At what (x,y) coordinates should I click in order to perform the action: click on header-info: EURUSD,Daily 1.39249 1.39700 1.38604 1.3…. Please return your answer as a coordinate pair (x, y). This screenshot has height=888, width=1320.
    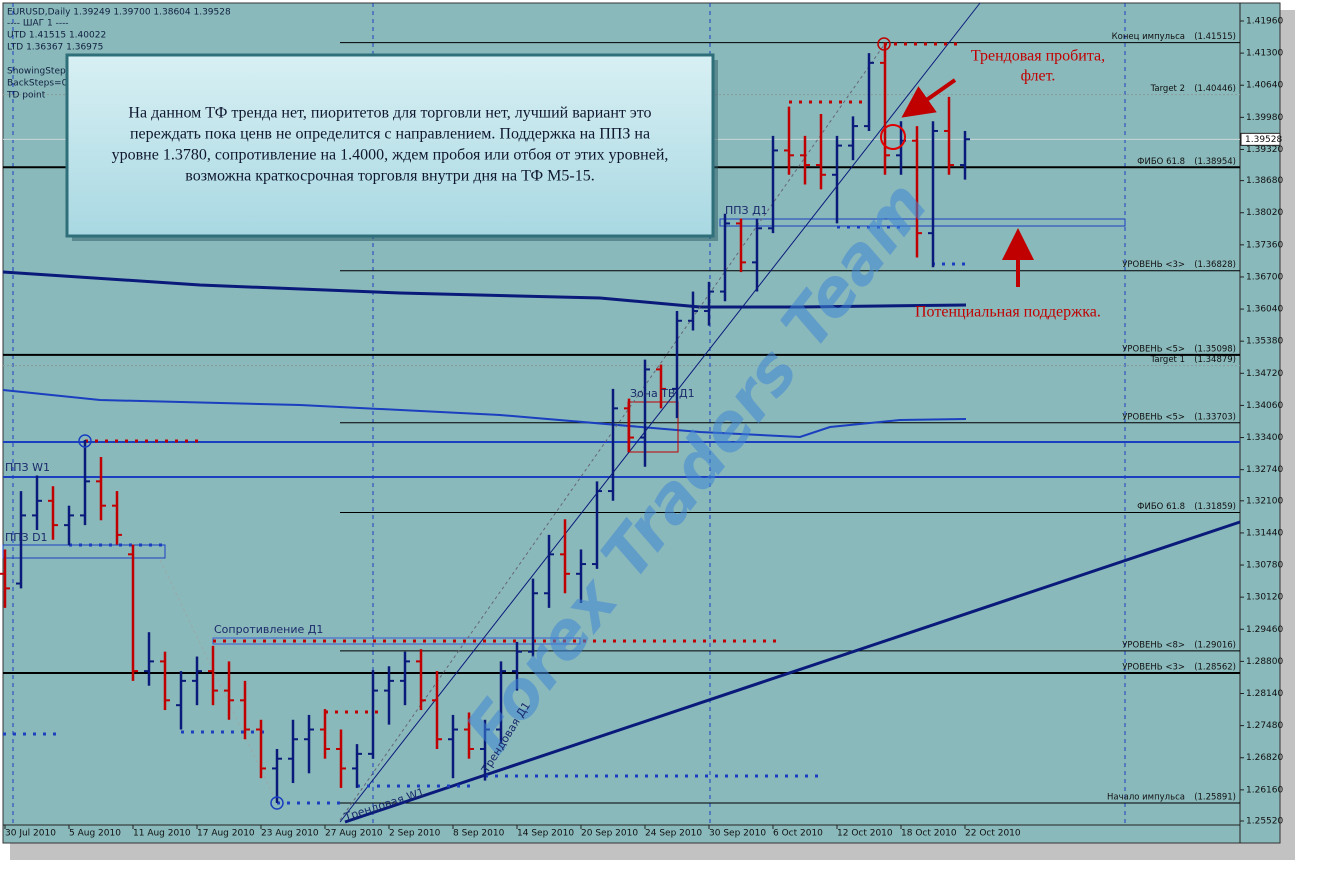
    Looking at the image, I should click on (119, 13).